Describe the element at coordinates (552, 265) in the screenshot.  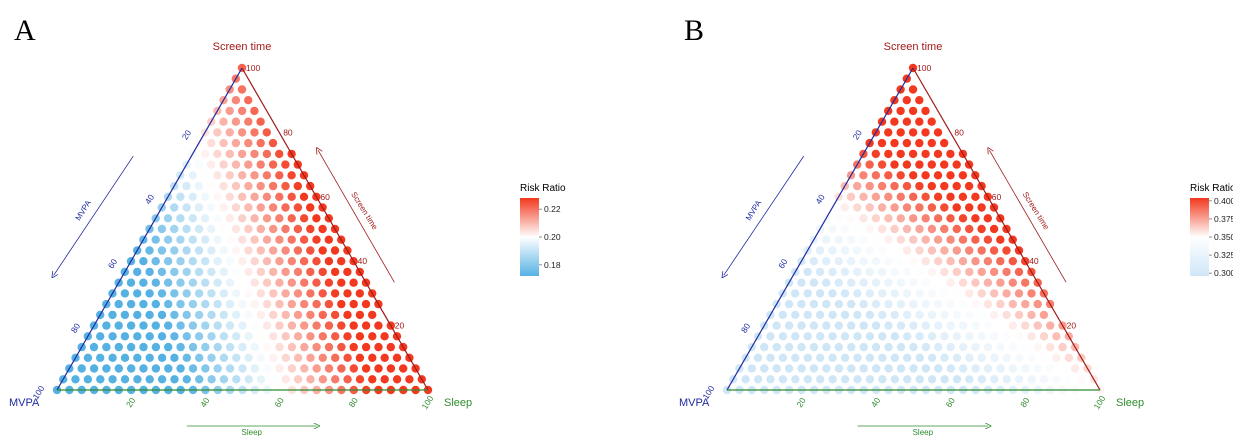
I see `legend-tick-label: 0.18` at that location.